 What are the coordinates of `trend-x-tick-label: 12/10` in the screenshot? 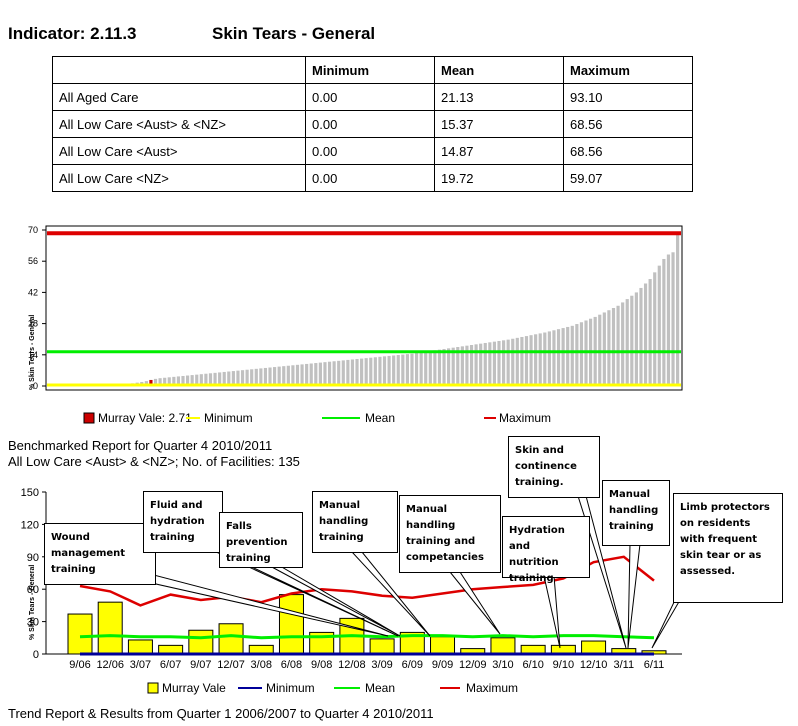 It's located at (594, 665).